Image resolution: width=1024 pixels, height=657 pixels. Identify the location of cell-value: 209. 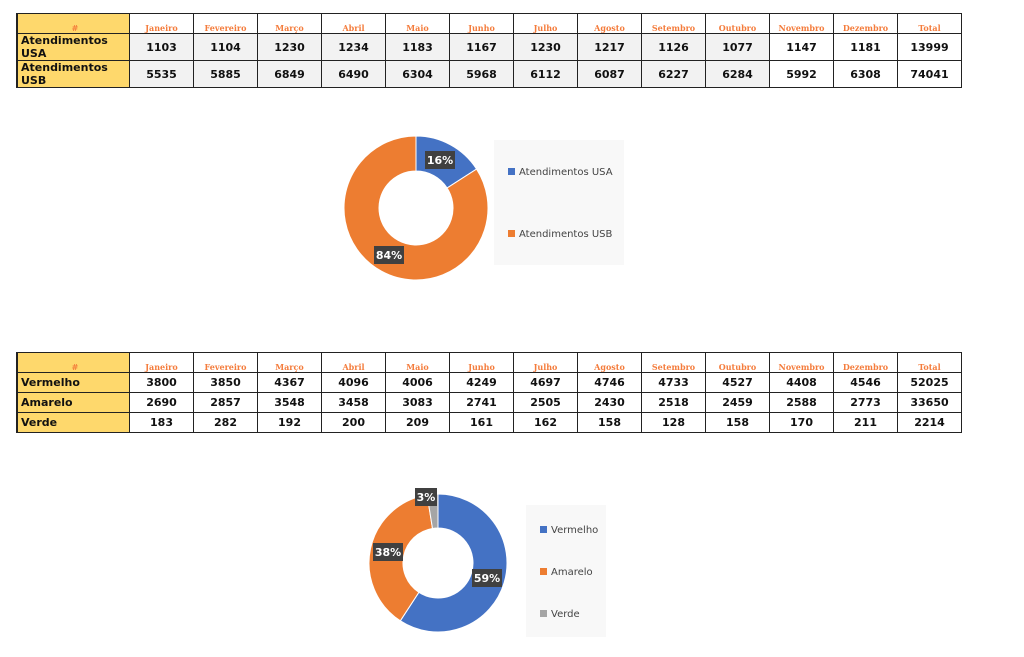
(417, 422).